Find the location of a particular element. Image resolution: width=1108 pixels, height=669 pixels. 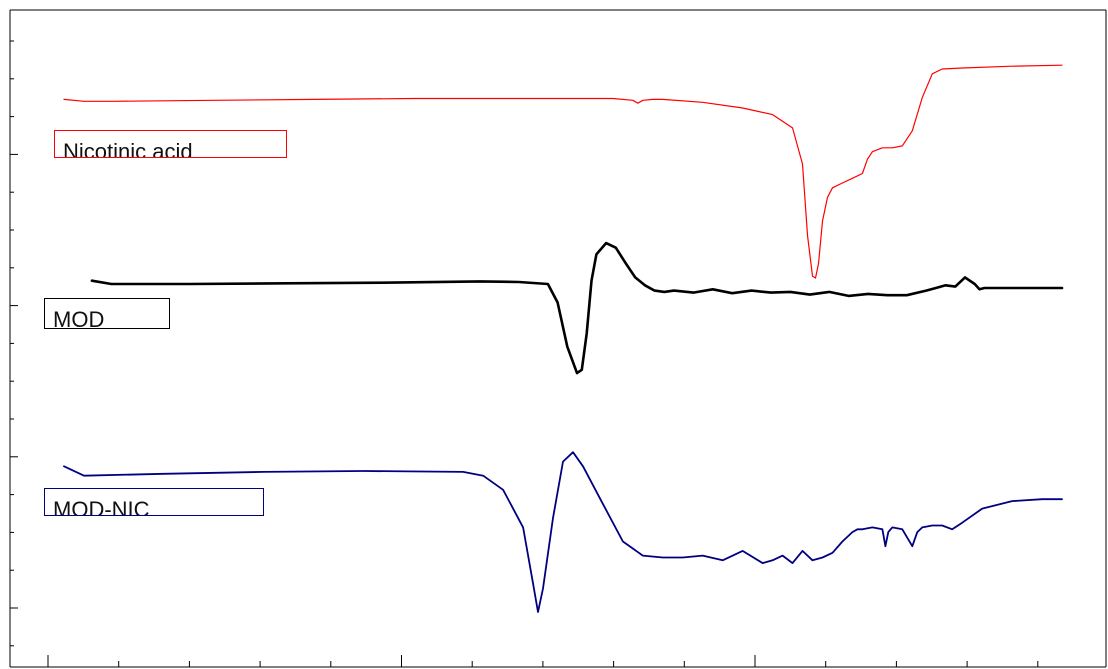

legend-mod-label: MOD is located at coordinates (79, 318).